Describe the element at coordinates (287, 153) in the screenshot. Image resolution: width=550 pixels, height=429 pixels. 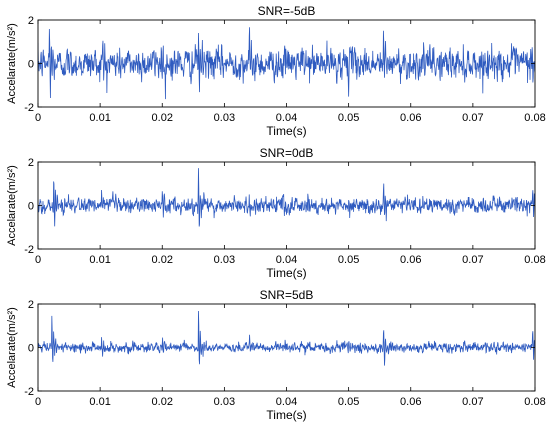
I see `panel-title: SNR=0dB` at that location.